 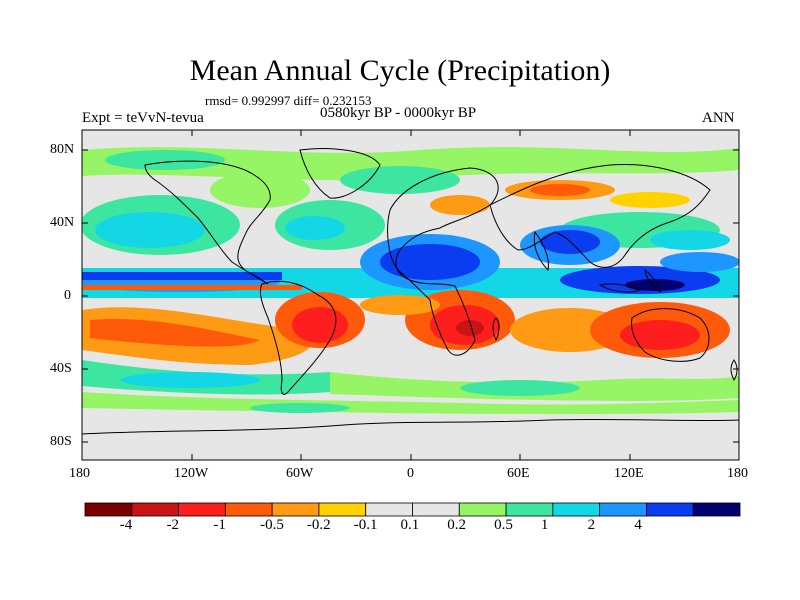 What do you see at coordinates (638, 525) in the screenshot?
I see `colorbar-label: 4` at bounding box center [638, 525].